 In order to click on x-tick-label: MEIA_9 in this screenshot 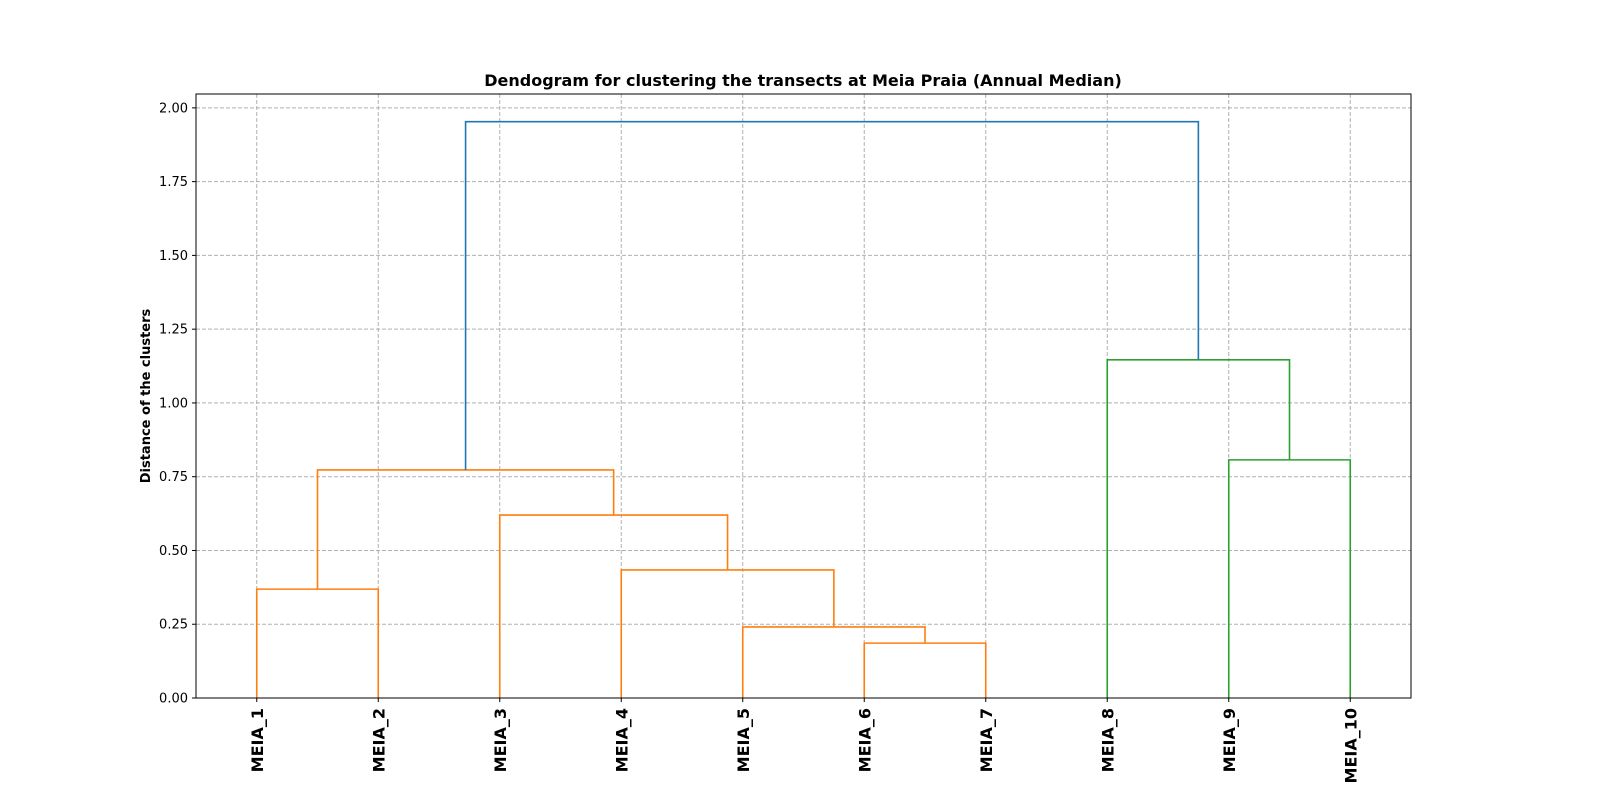, I will do `click(1229, 740)`.